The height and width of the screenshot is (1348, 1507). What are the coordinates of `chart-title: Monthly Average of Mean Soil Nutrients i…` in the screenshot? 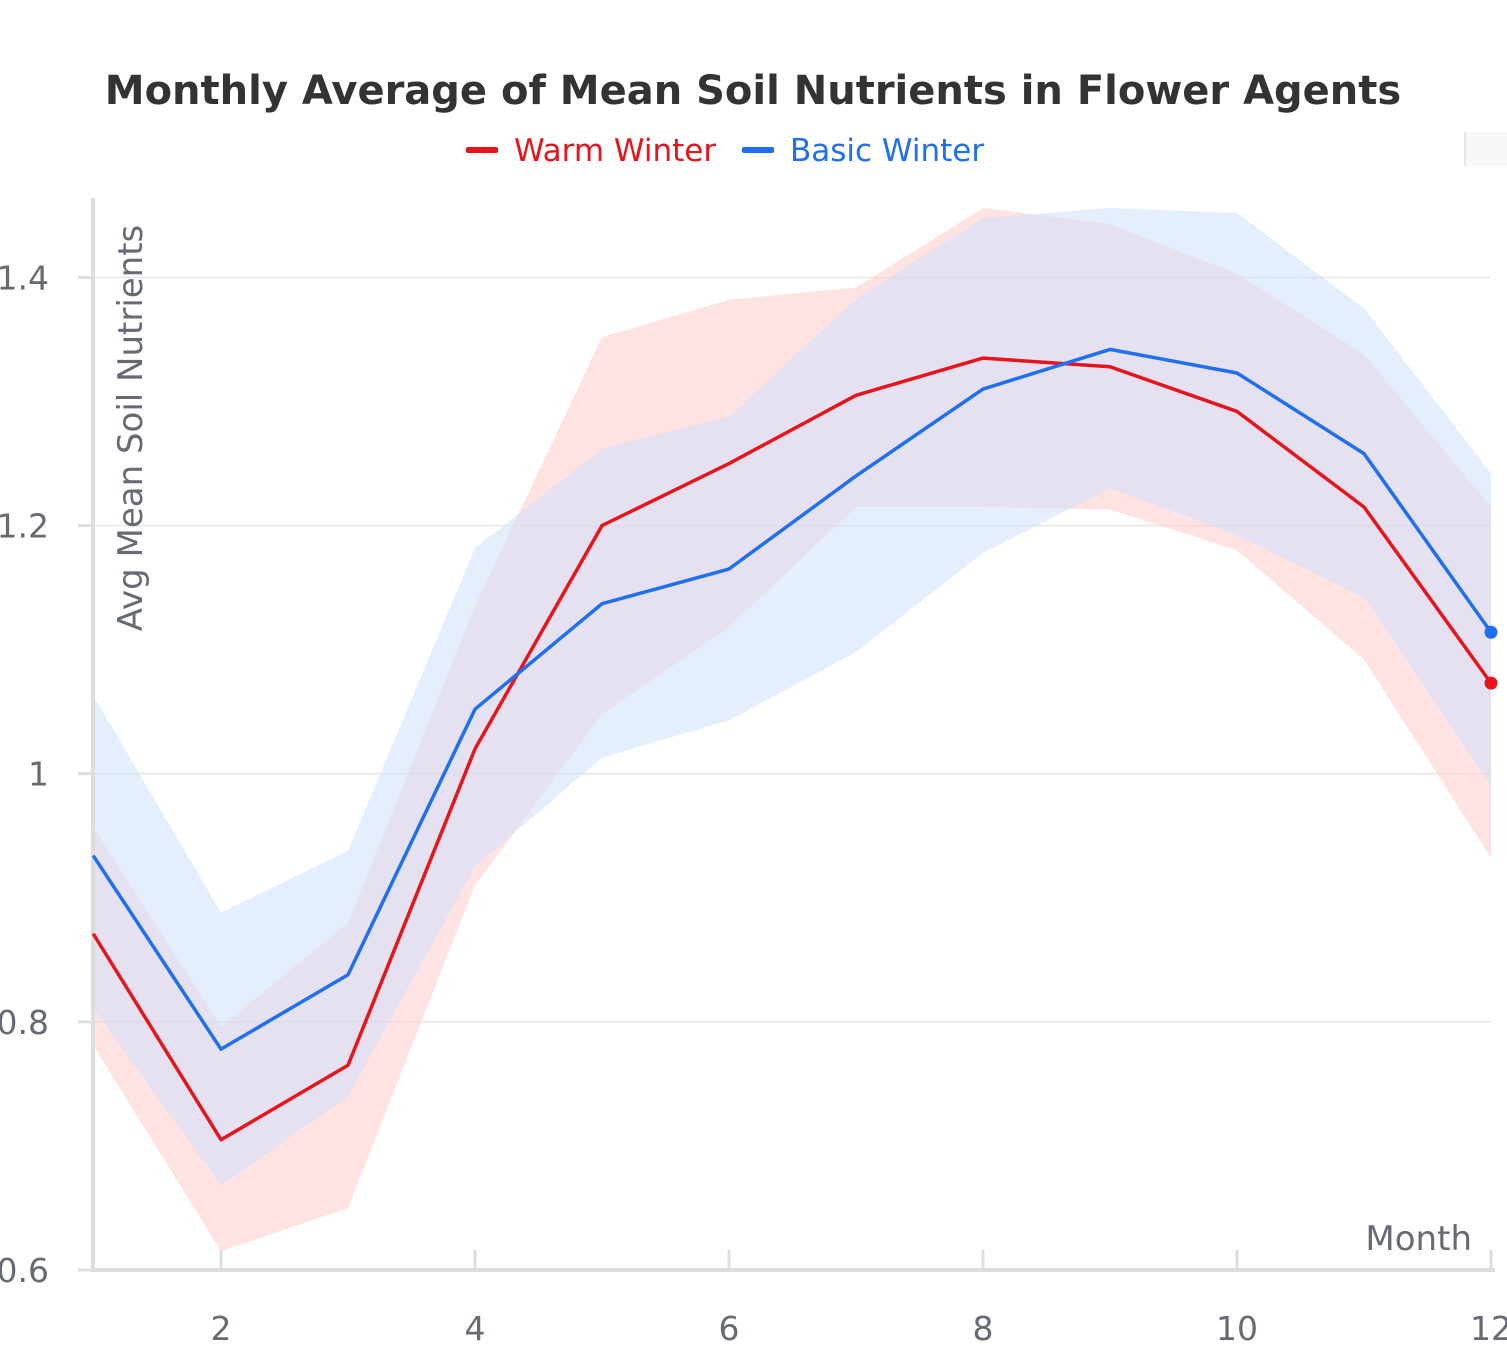 It's located at (753, 91).